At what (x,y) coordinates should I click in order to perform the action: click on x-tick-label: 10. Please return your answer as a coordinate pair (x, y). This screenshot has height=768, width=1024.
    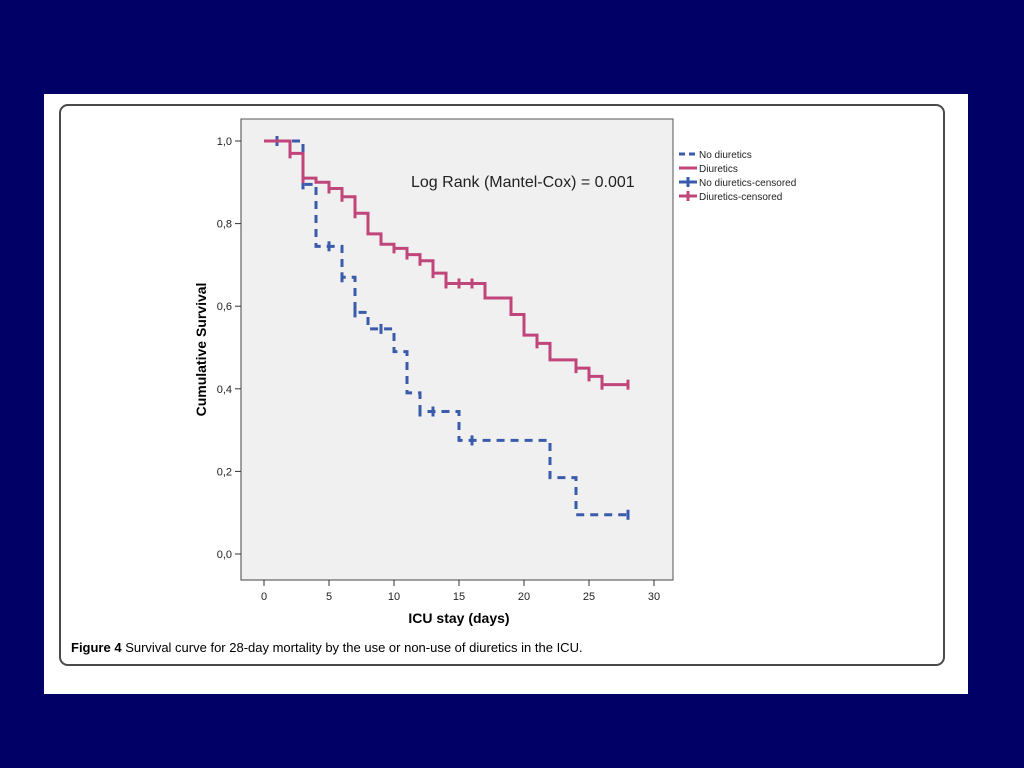
    Looking at the image, I should click on (394, 597).